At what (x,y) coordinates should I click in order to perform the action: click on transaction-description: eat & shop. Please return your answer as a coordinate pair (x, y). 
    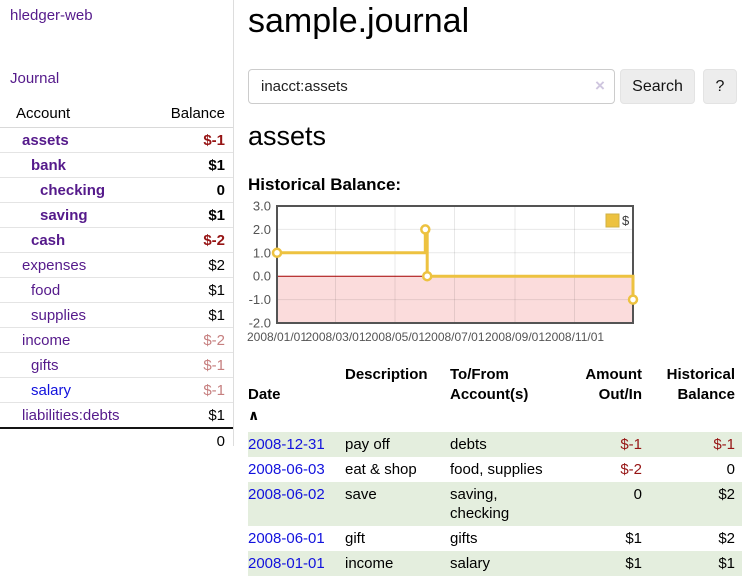
    Looking at the image, I should click on (381, 469).